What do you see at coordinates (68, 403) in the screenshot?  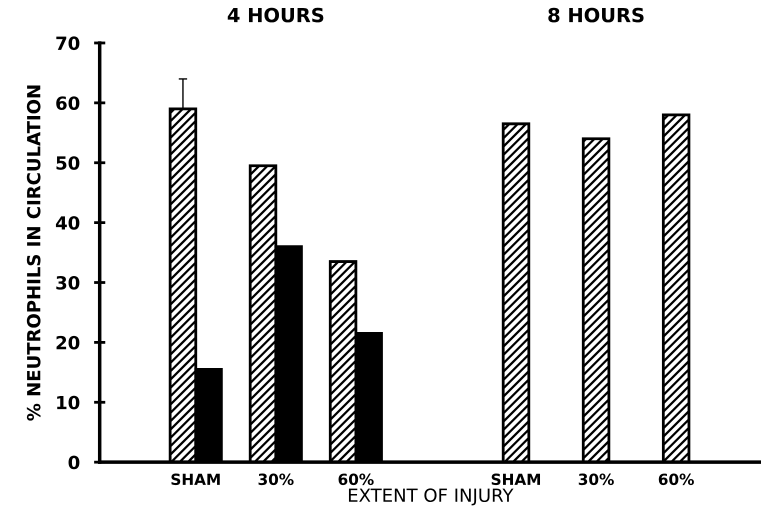 I see `y-tick-label: 10` at bounding box center [68, 403].